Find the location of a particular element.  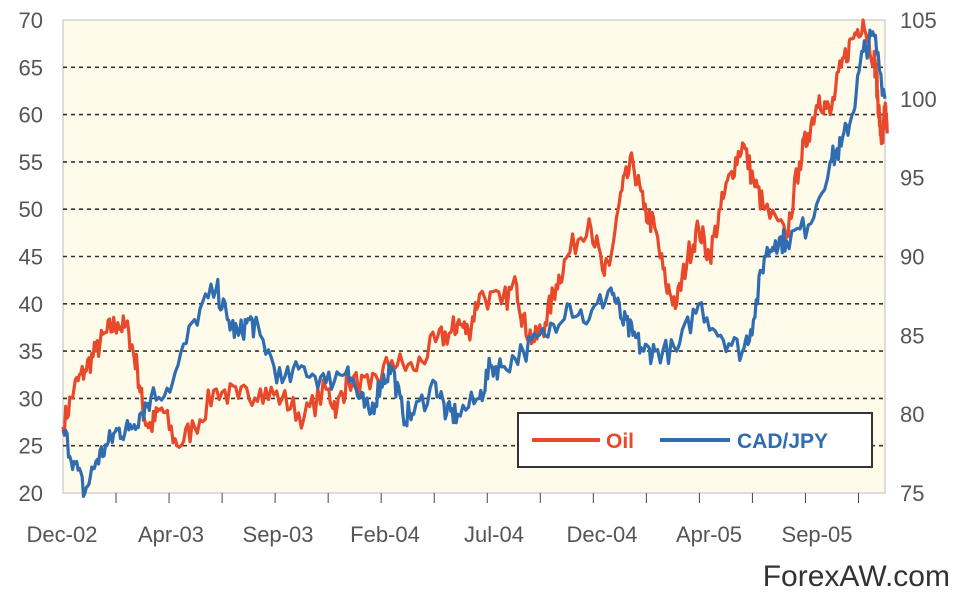

x-tick-label: Sep-03 is located at coordinates (278, 534).